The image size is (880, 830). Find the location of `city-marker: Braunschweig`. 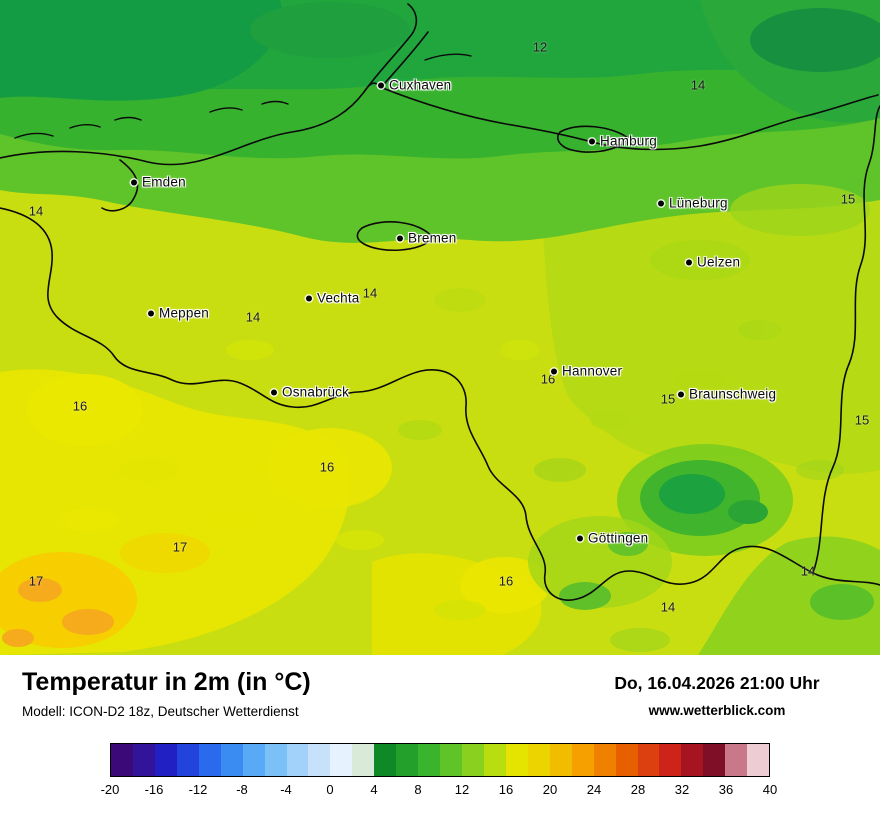

city-marker: Braunschweig is located at coordinates (727, 394).